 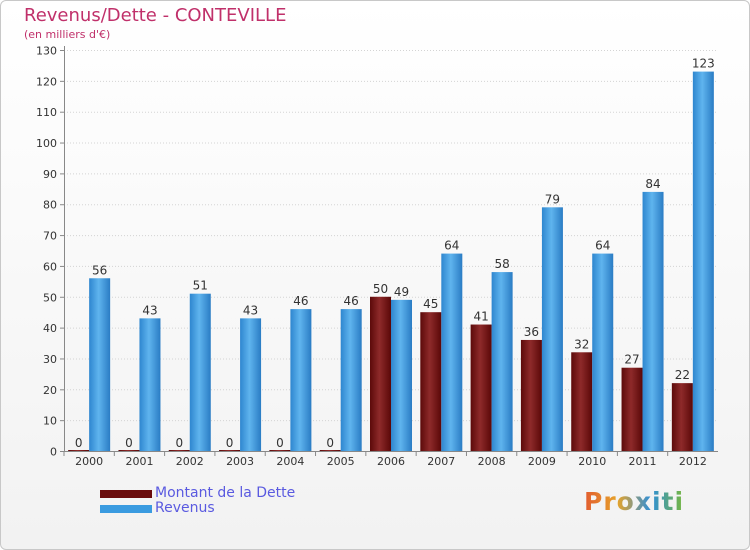 I want to click on data-label: 32, so click(x=581, y=344).